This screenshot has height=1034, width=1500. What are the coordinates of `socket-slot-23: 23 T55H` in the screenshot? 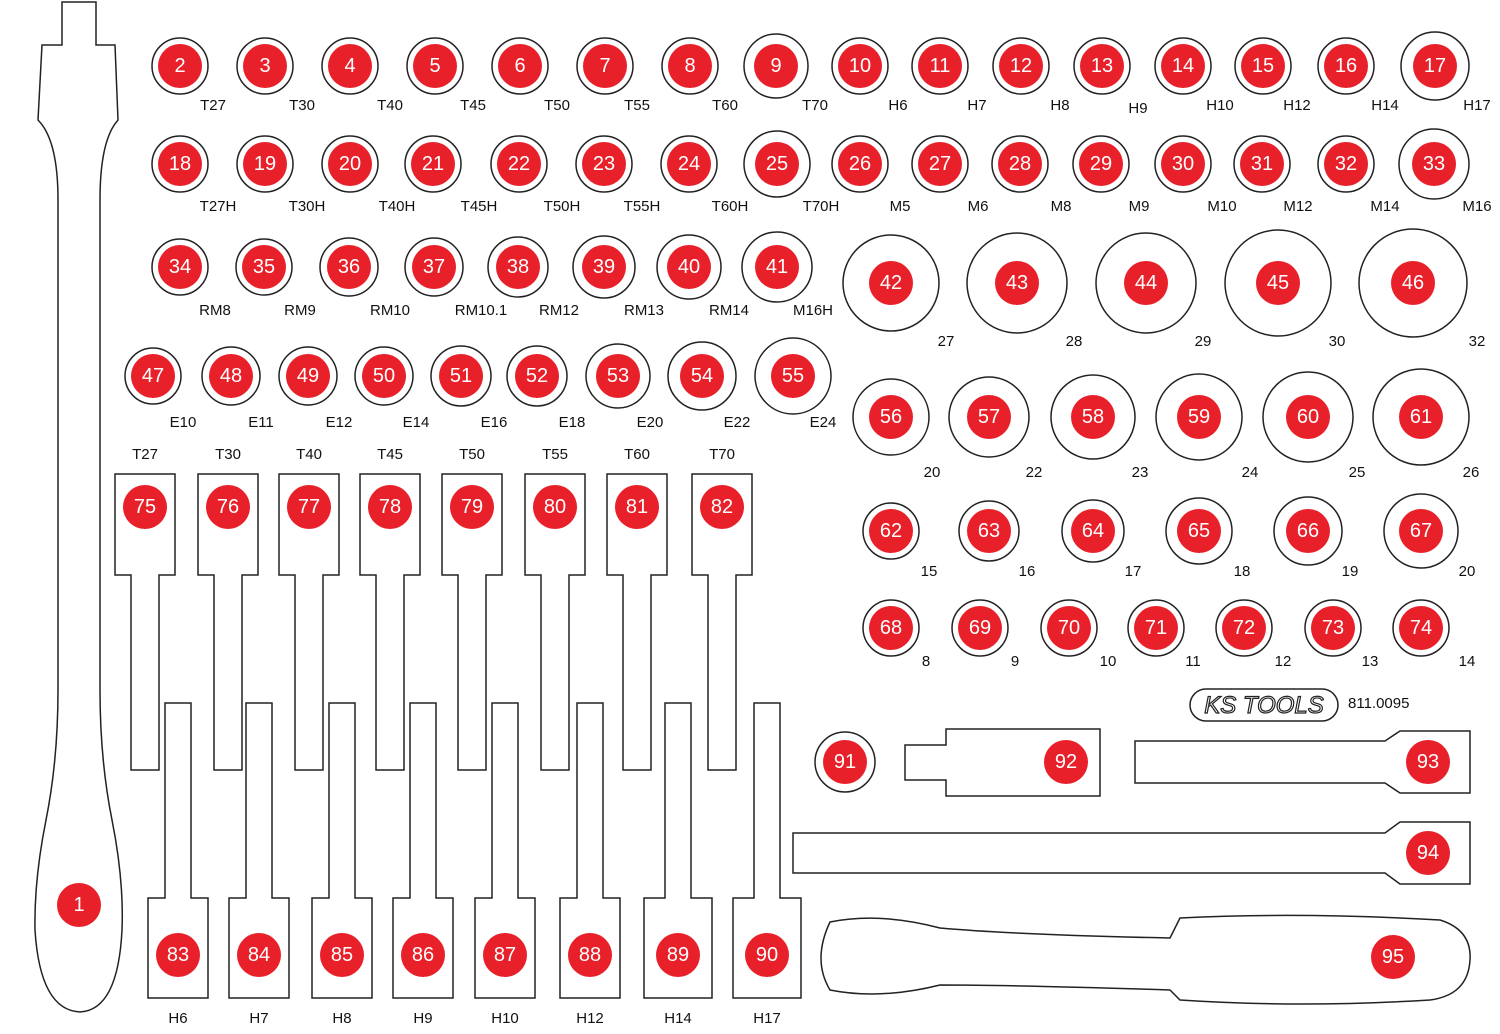 It's located at (617, 175).